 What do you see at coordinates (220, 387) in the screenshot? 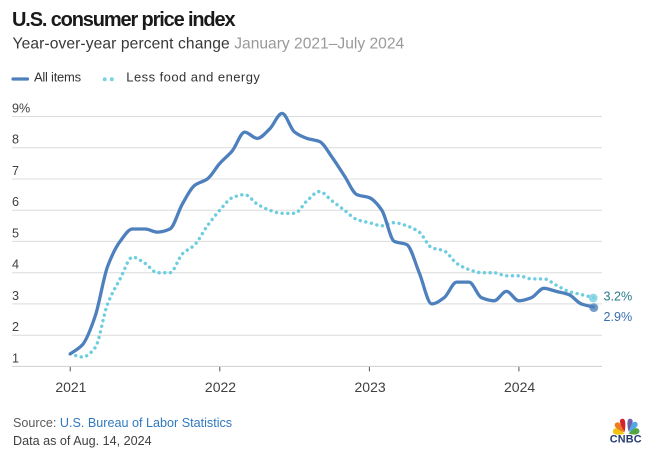
I see `svg-text: 2022` at bounding box center [220, 387].